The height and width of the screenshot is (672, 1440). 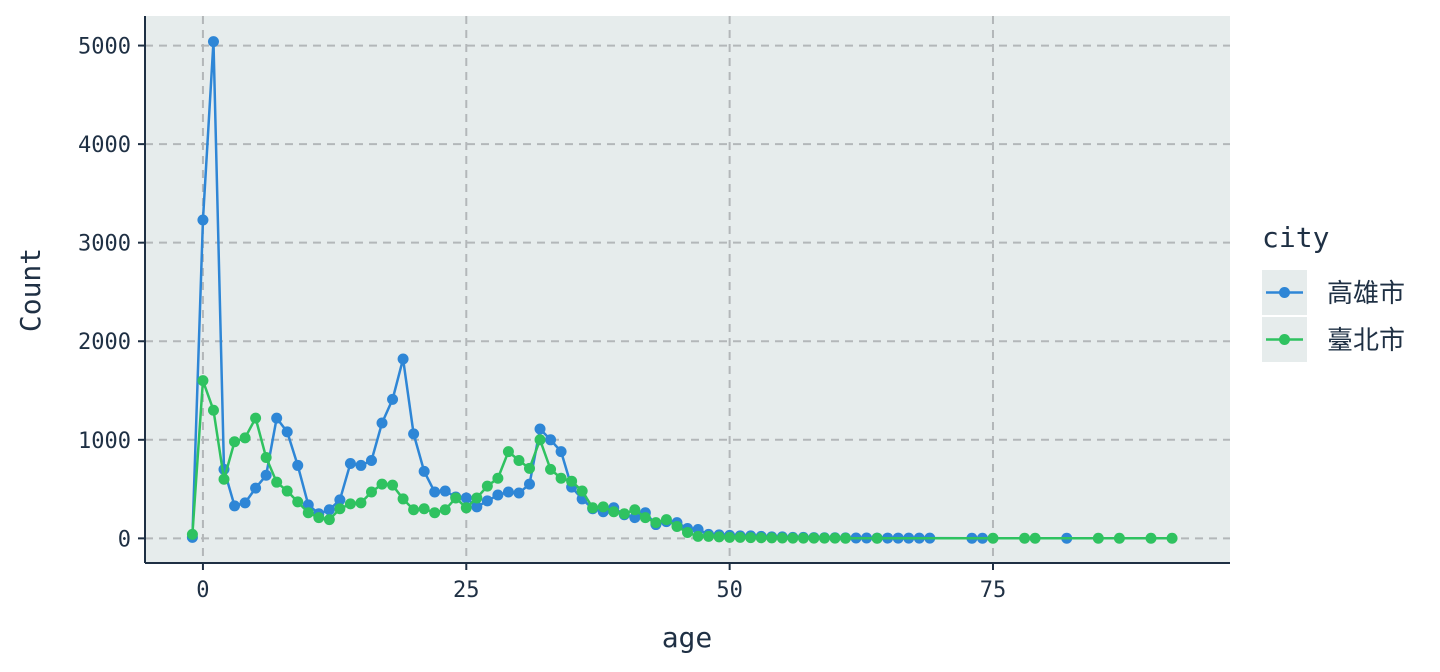 I want to click on y-tick-label: 1000, so click(x=104, y=441).